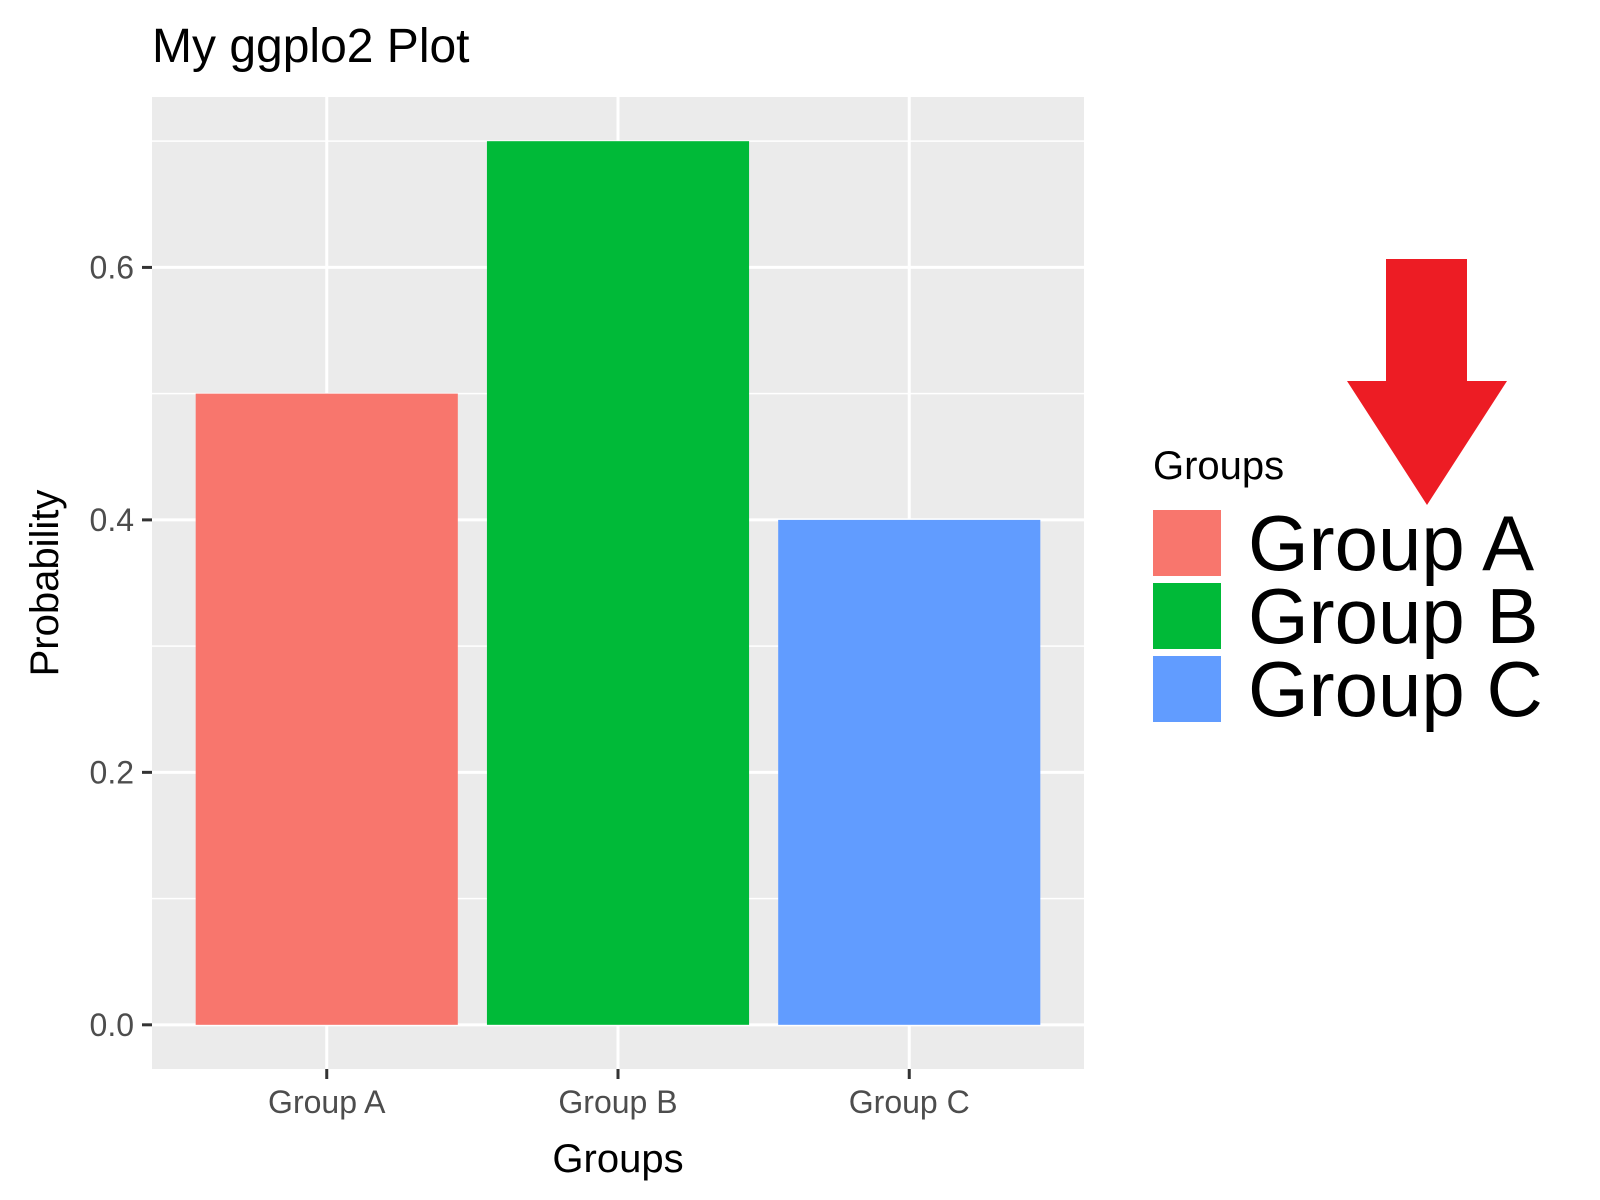 The height and width of the screenshot is (1200, 1600). What do you see at coordinates (311, 46) in the screenshot?
I see `chart-title: My ggplo2 Plot` at bounding box center [311, 46].